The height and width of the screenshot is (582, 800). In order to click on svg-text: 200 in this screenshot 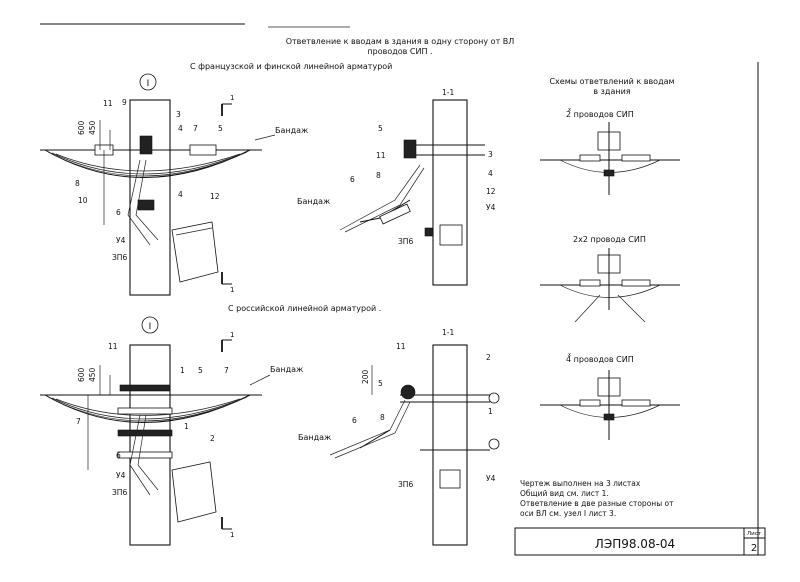, I will do `click(365, 376)`.